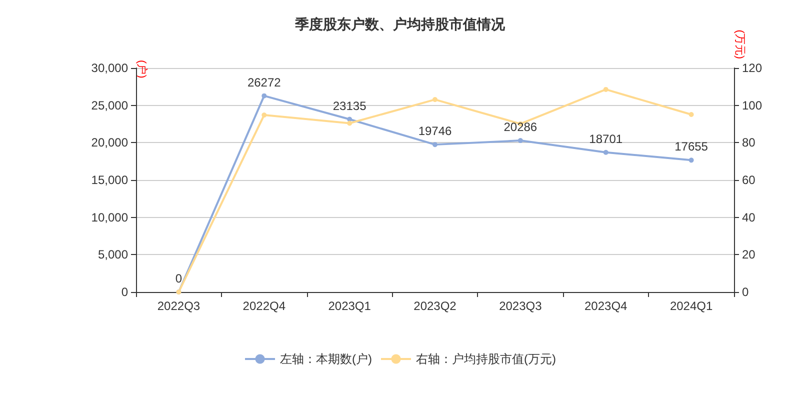 The image size is (800, 400). I want to click on y-tick-label: 15,000, so click(109, 180).